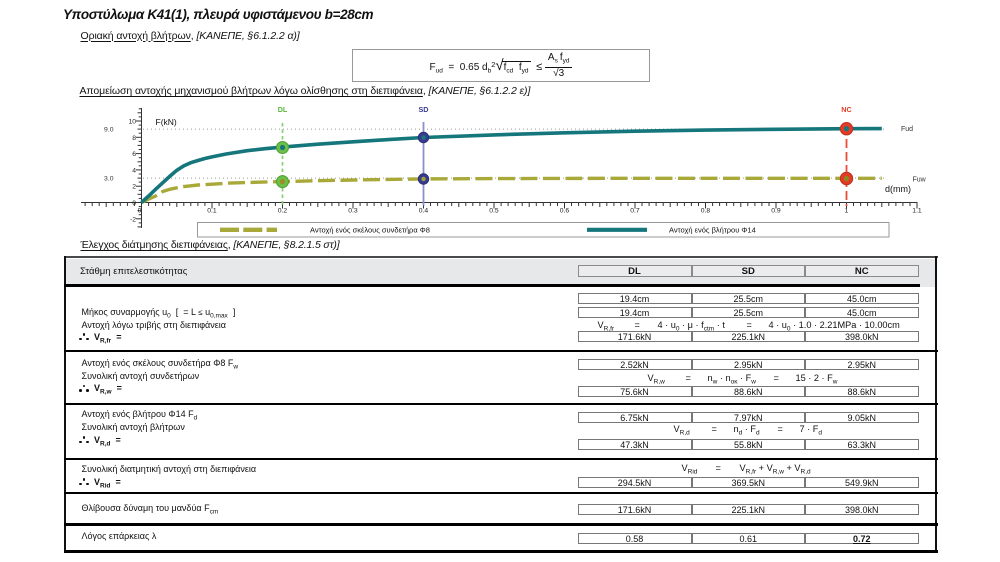  Describe the element at coordinates (898, 189) in the screenshot. I see `svg-text: d(mm)` at that location.